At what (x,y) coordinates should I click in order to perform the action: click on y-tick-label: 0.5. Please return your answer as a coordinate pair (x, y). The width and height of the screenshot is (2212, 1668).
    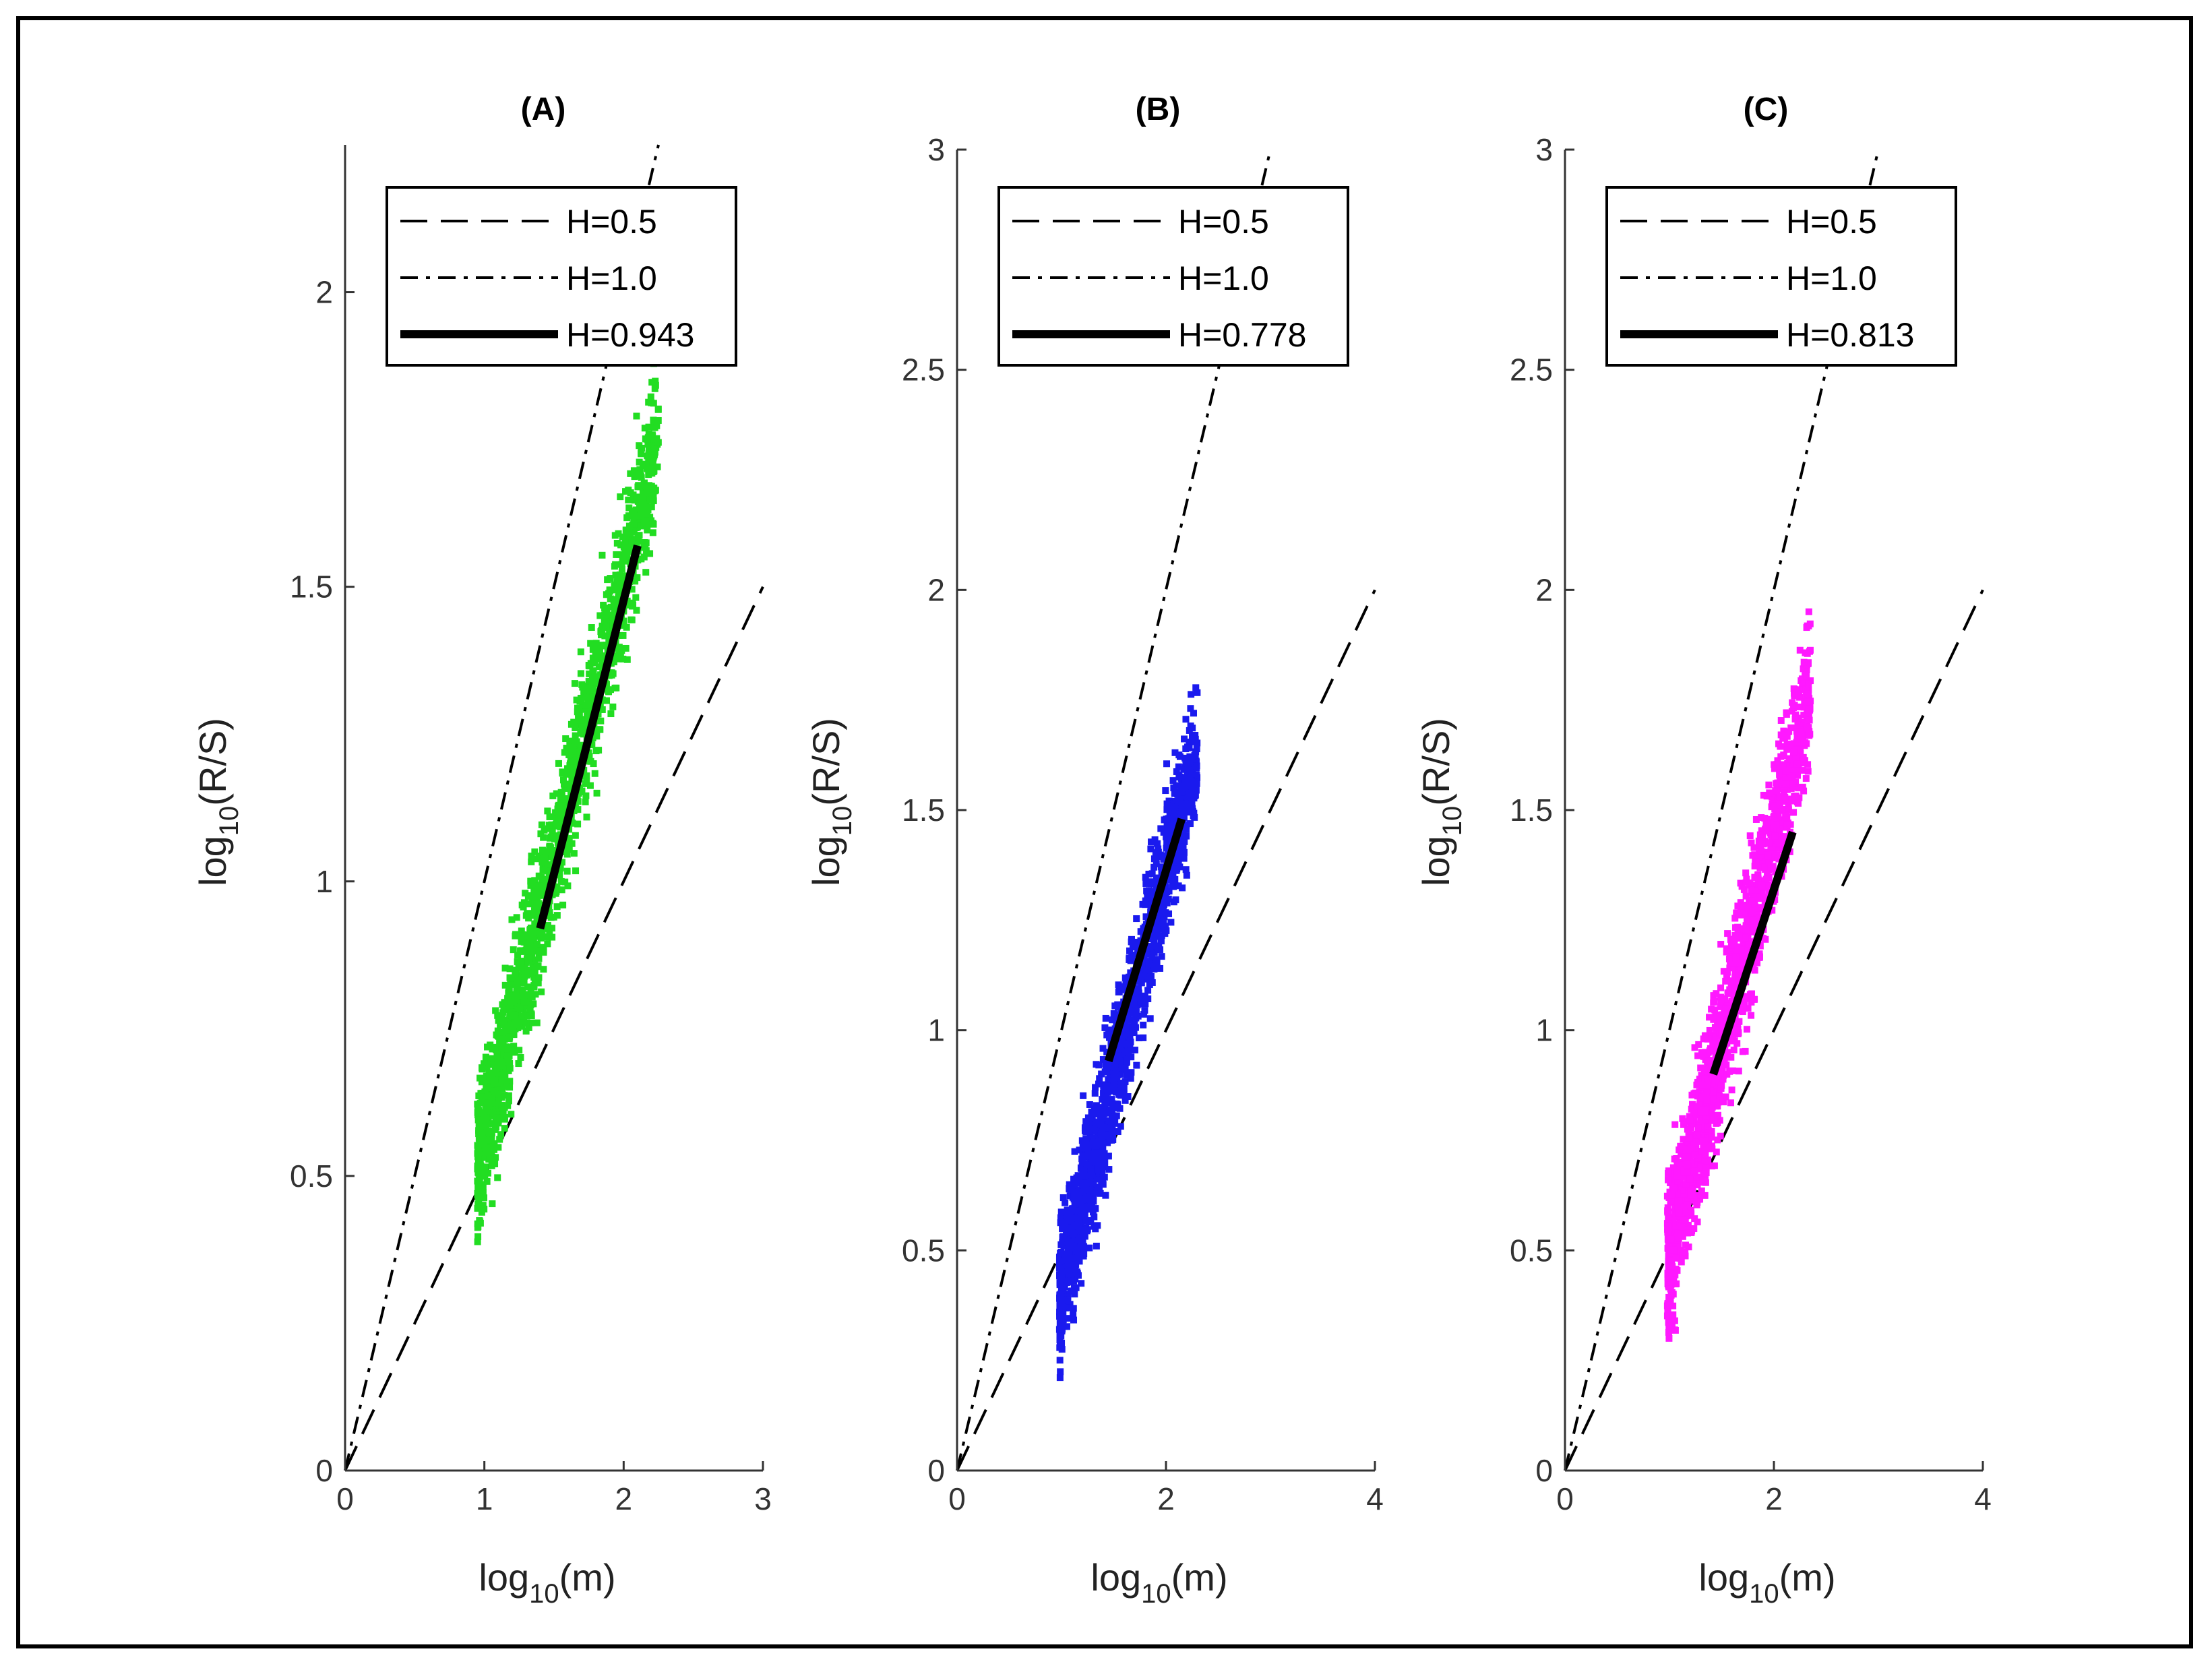
    Looking at the image, I should click on (1532, 1250).